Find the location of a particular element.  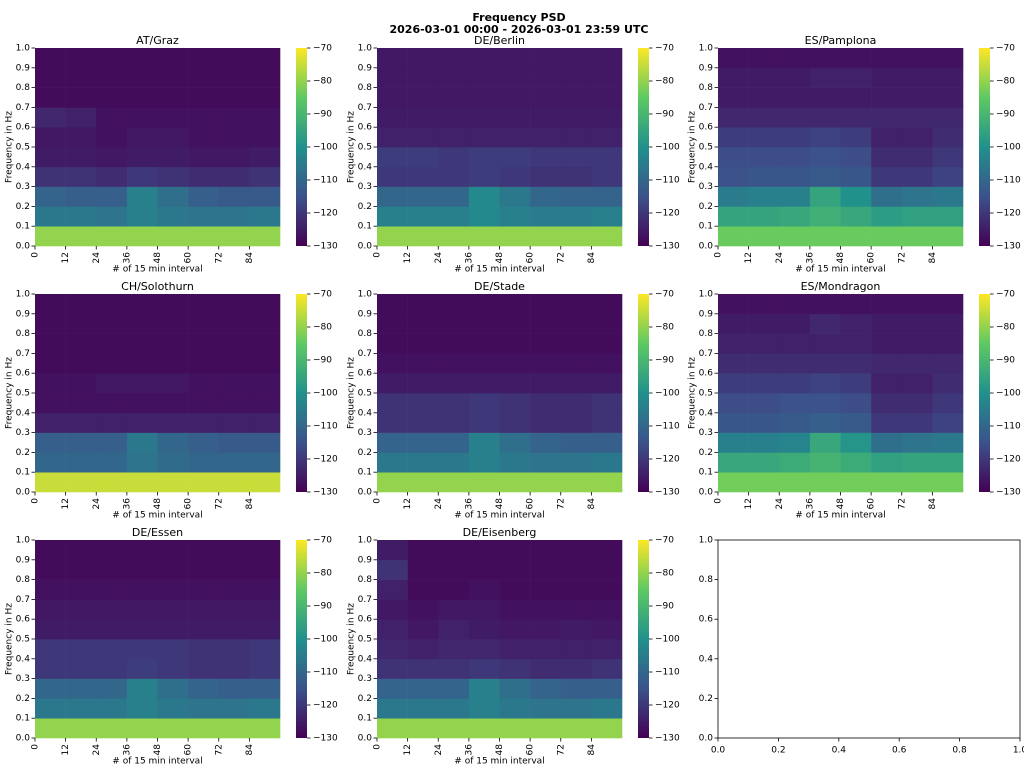

y-tick-label: 0.9 is located at coordinates (23, 68).